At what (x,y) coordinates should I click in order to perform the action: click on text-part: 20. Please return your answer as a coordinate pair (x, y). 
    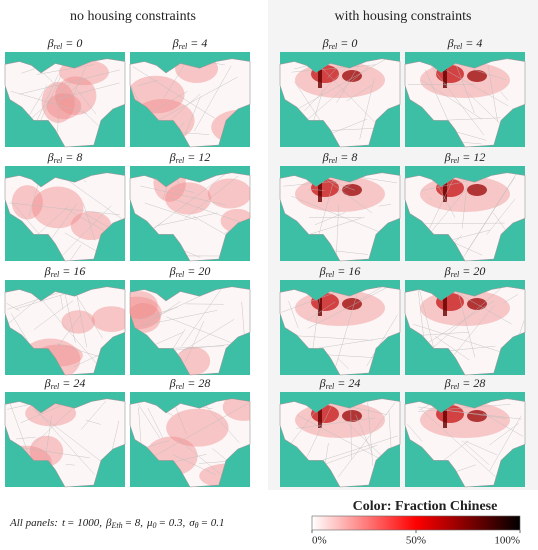
    Looking at the image, I should click on (204, 271).